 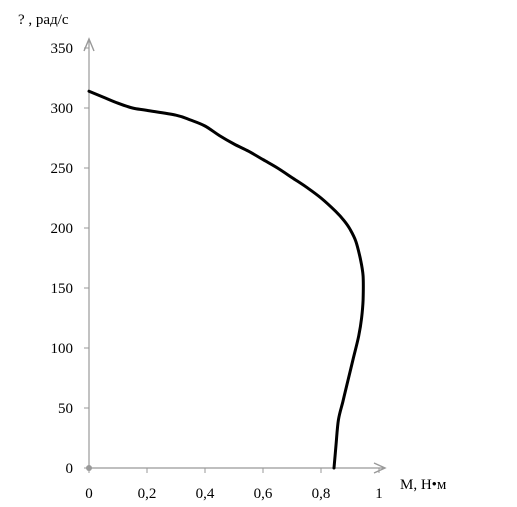 What do you see at coordinates (62, 289) in the screenshot?
I see `y-tick-label: 150` at bounding box center [62, 289].